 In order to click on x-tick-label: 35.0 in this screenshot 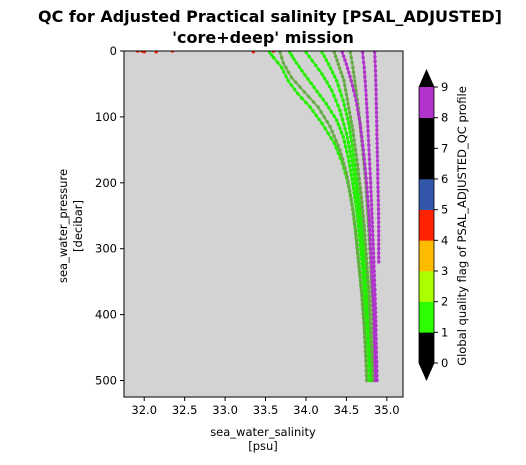, I will do `click(387, 410)`.